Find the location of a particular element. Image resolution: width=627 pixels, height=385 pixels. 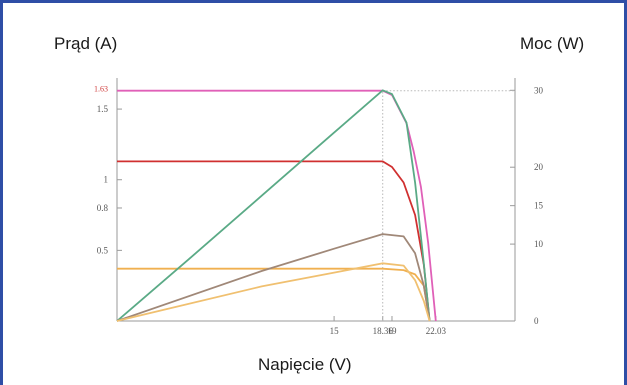

x-tick-label: 18.36 is located at coordinates (383, 331).